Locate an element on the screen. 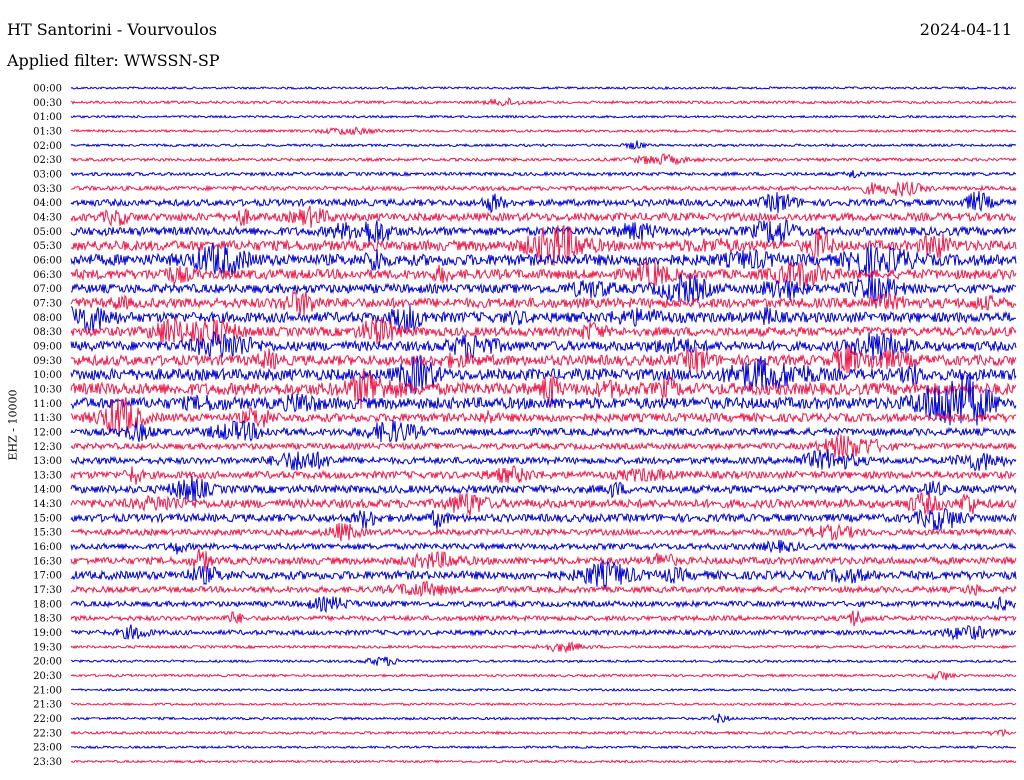  time-label: 14:00 is located at coordinates (47, 490).